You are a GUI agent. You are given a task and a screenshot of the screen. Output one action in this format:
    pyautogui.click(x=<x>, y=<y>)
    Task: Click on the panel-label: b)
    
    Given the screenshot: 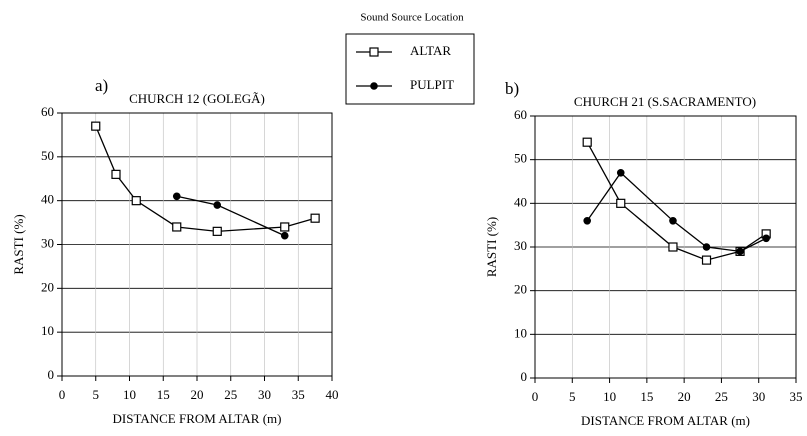 What is the action you would take?
    pyautogui.click(x=512, y=88)
    